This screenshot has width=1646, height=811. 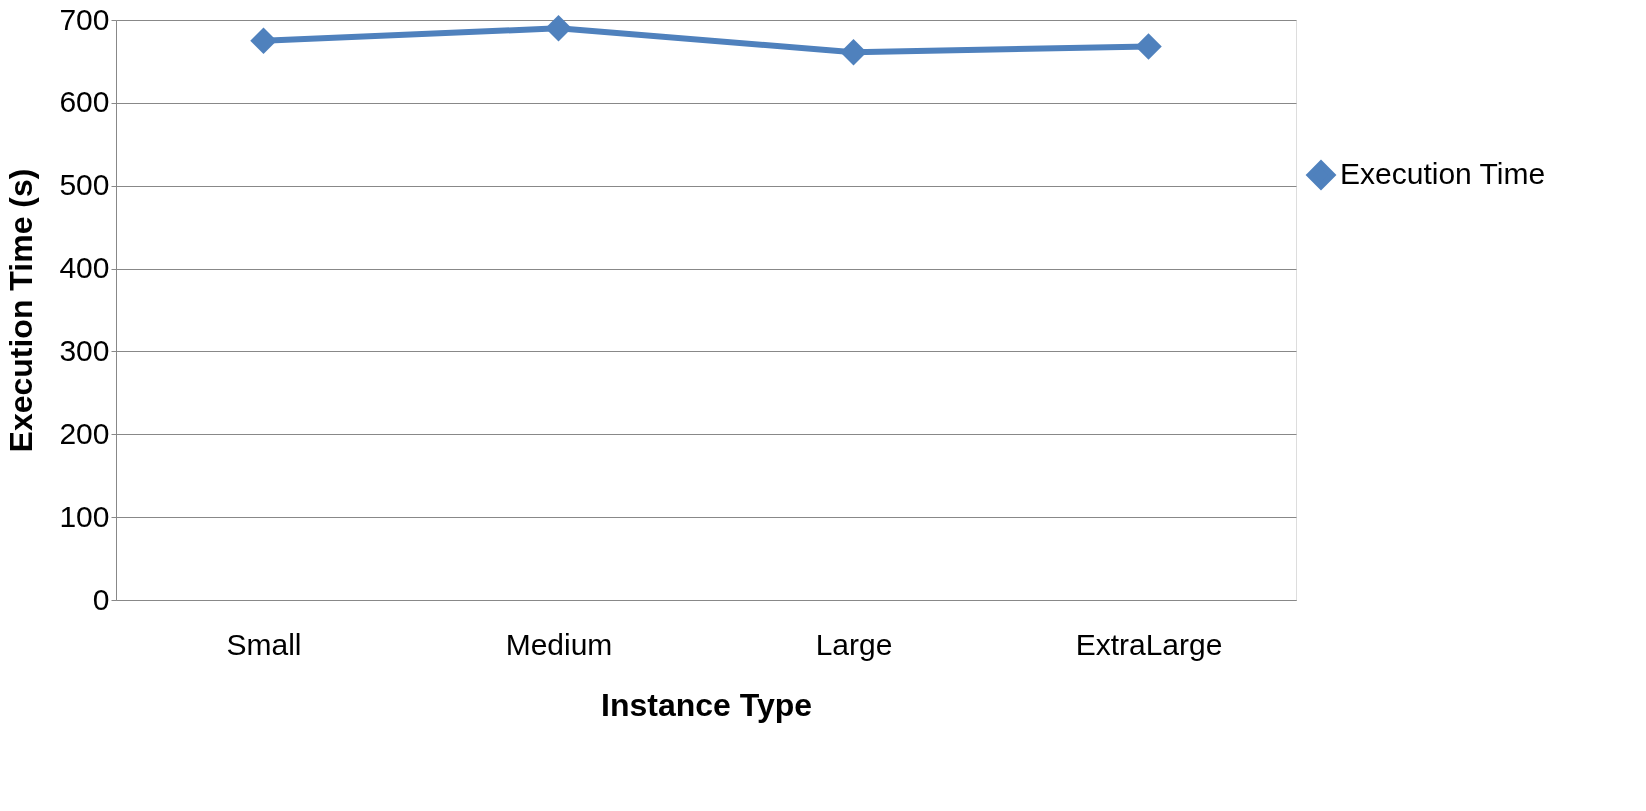 I want to click on y-tick-label: 700, so click(x=84, y=19).